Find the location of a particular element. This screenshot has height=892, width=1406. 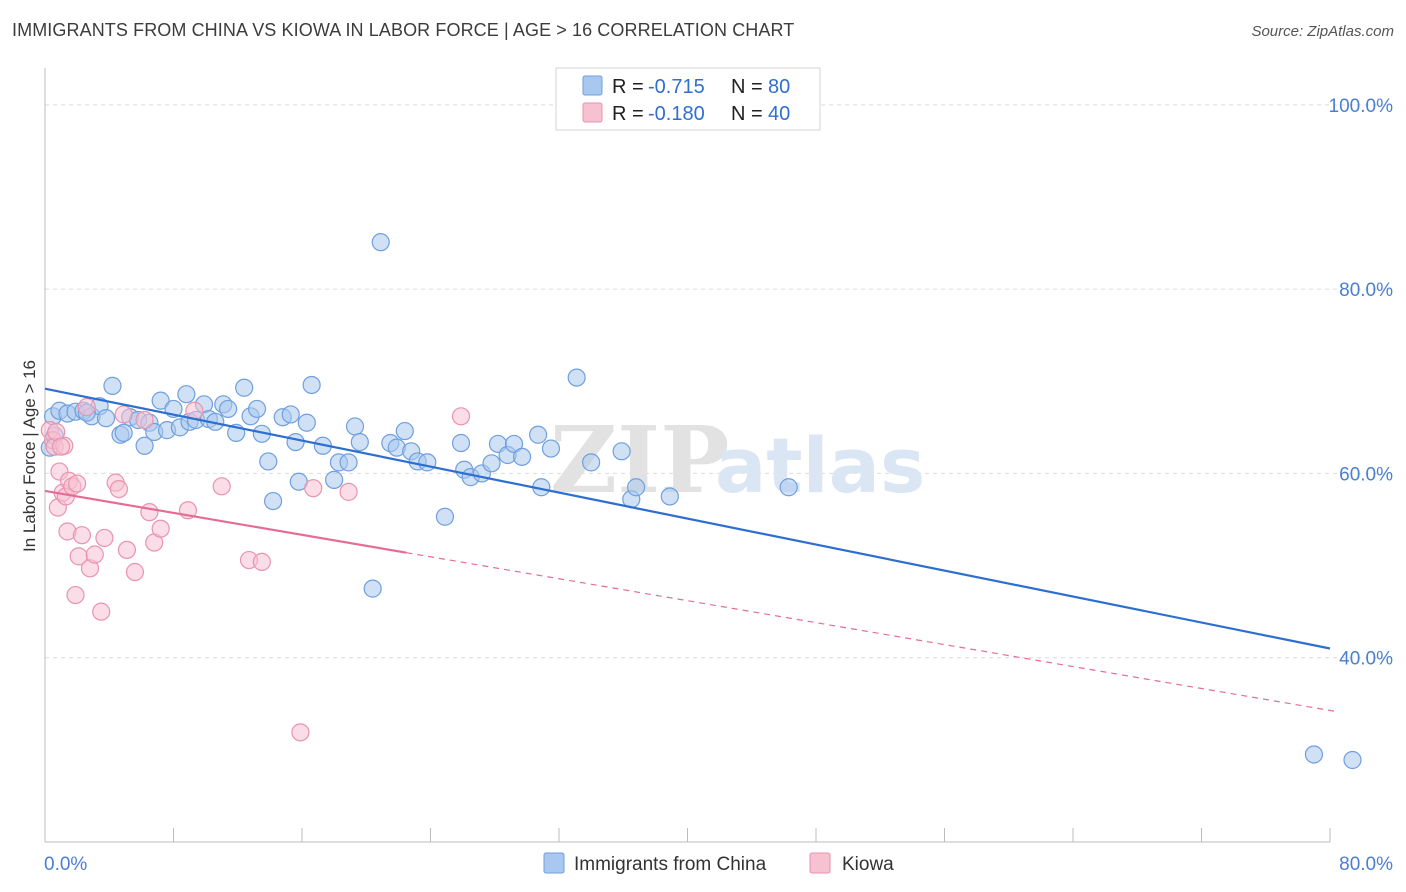

trendline-extension-kiowa is located at coordinates (872, 632).